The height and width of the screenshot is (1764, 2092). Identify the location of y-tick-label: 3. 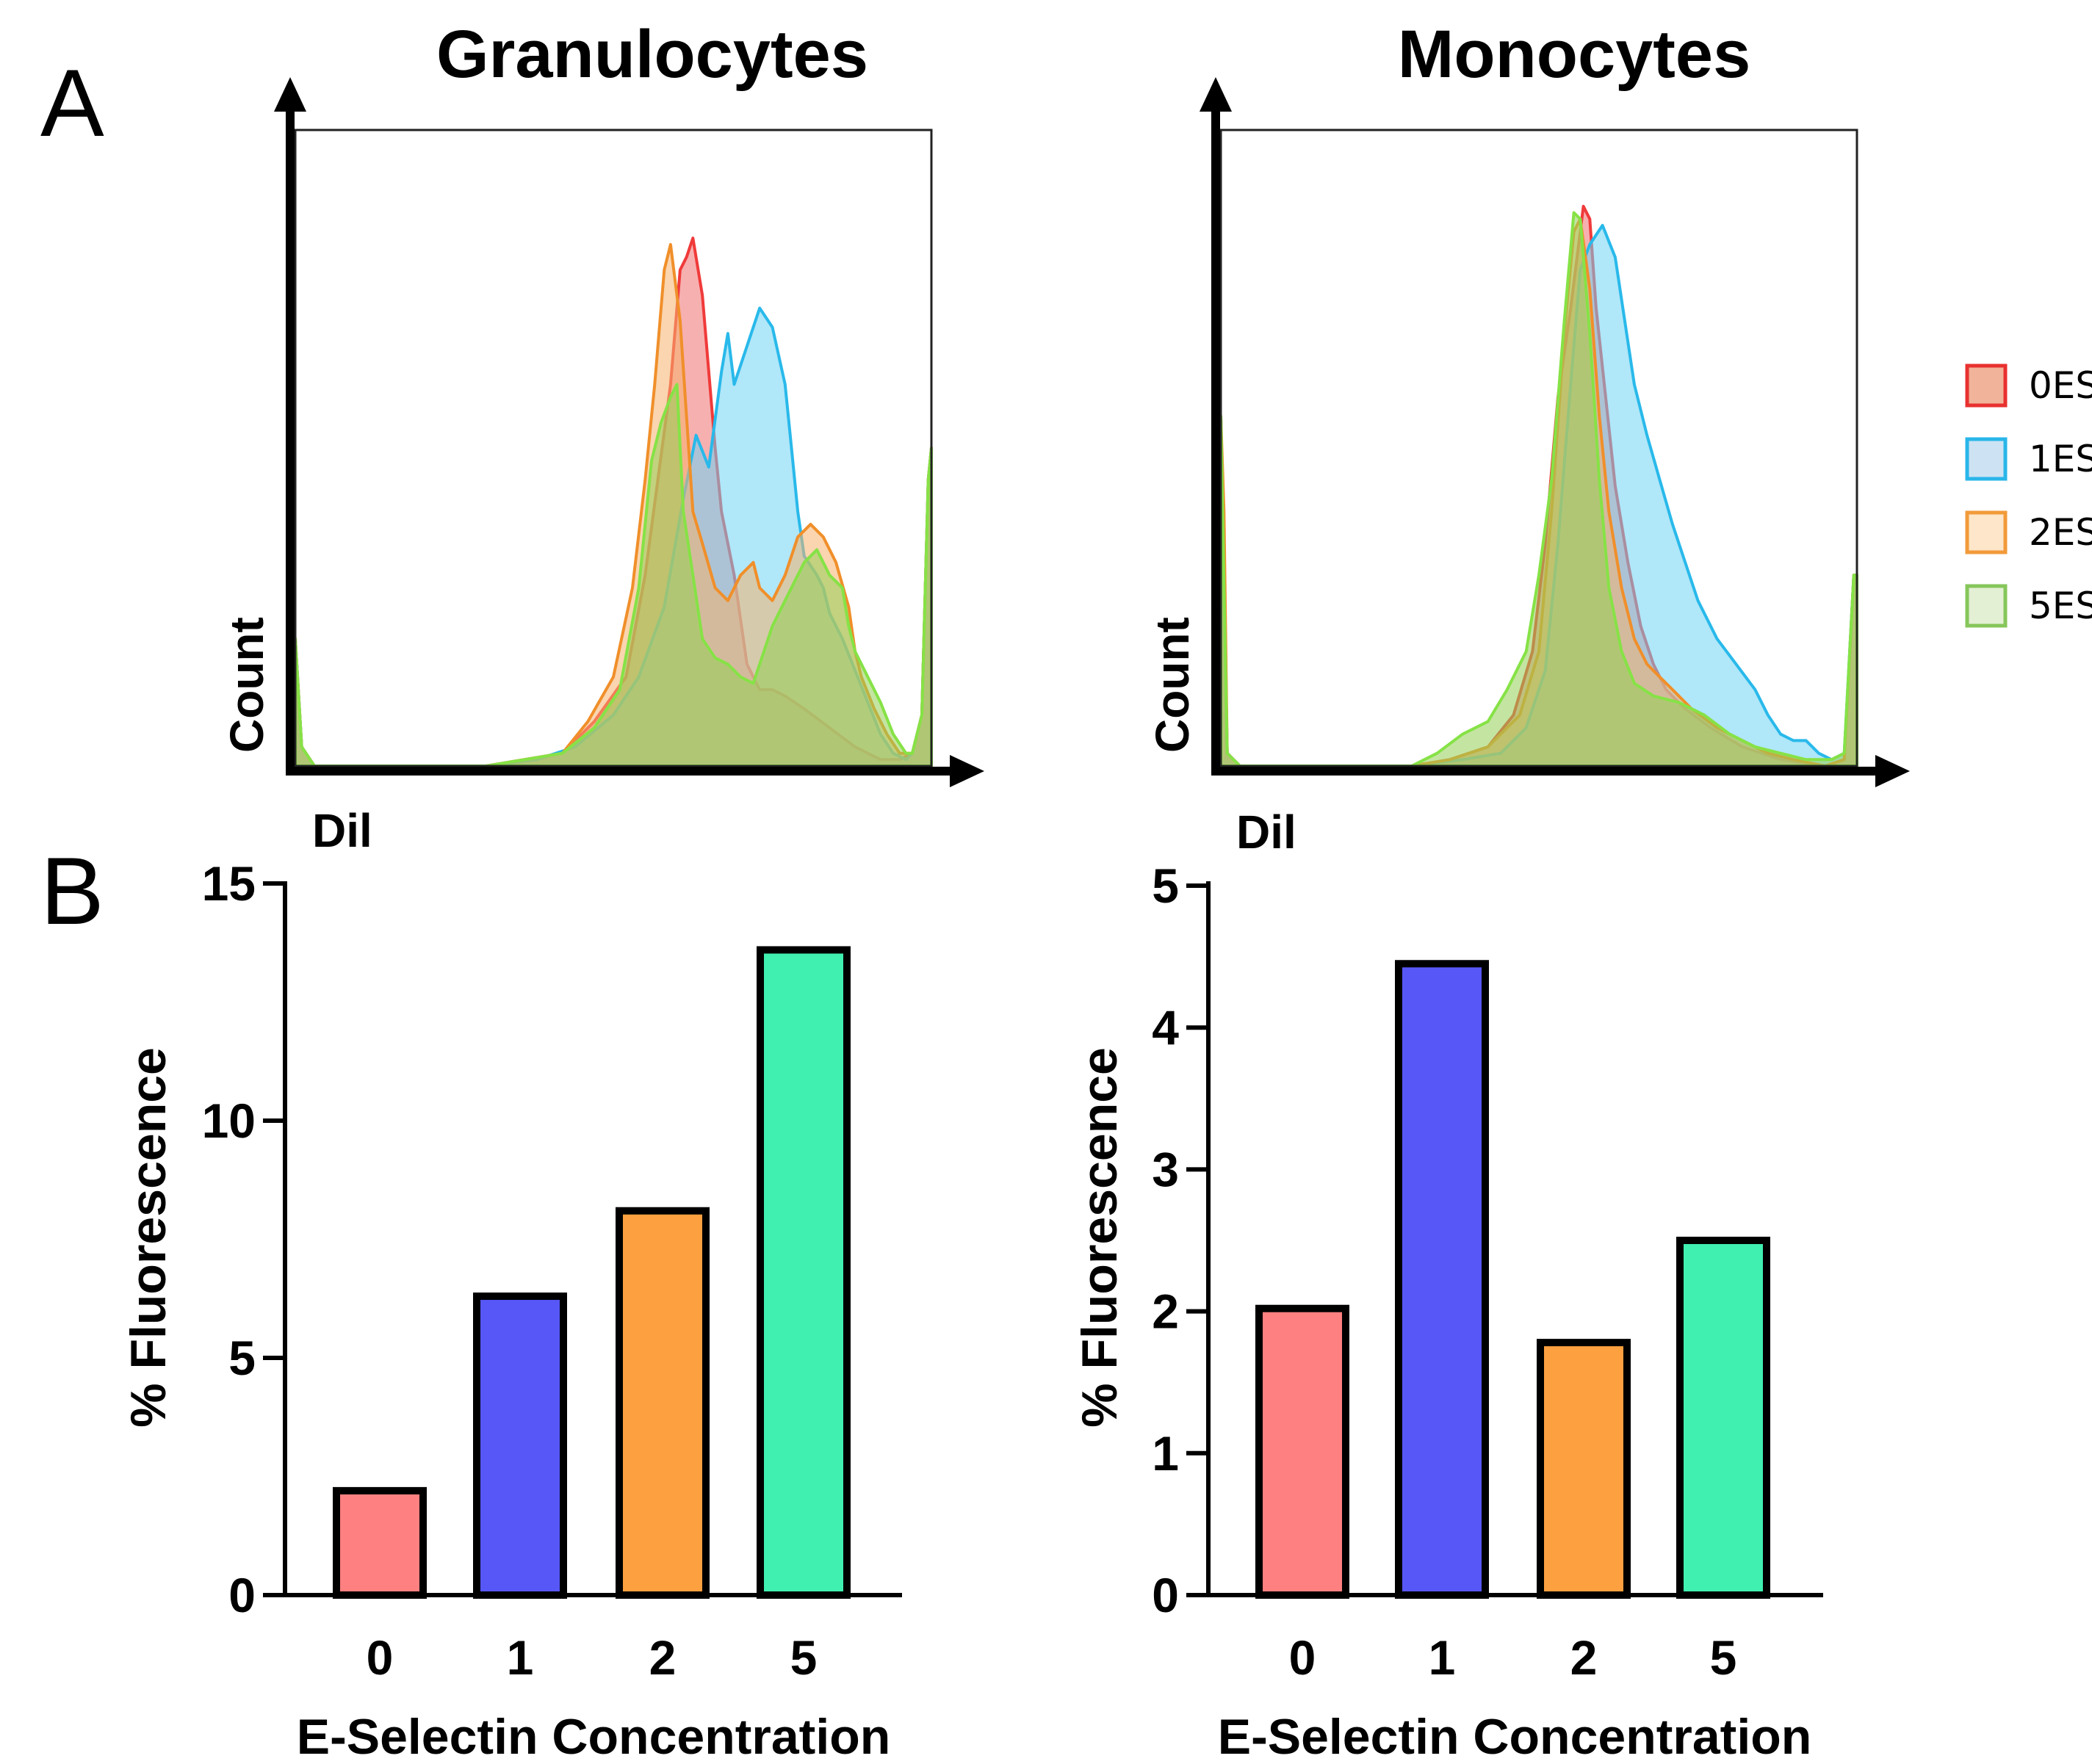
(1165, 1169).